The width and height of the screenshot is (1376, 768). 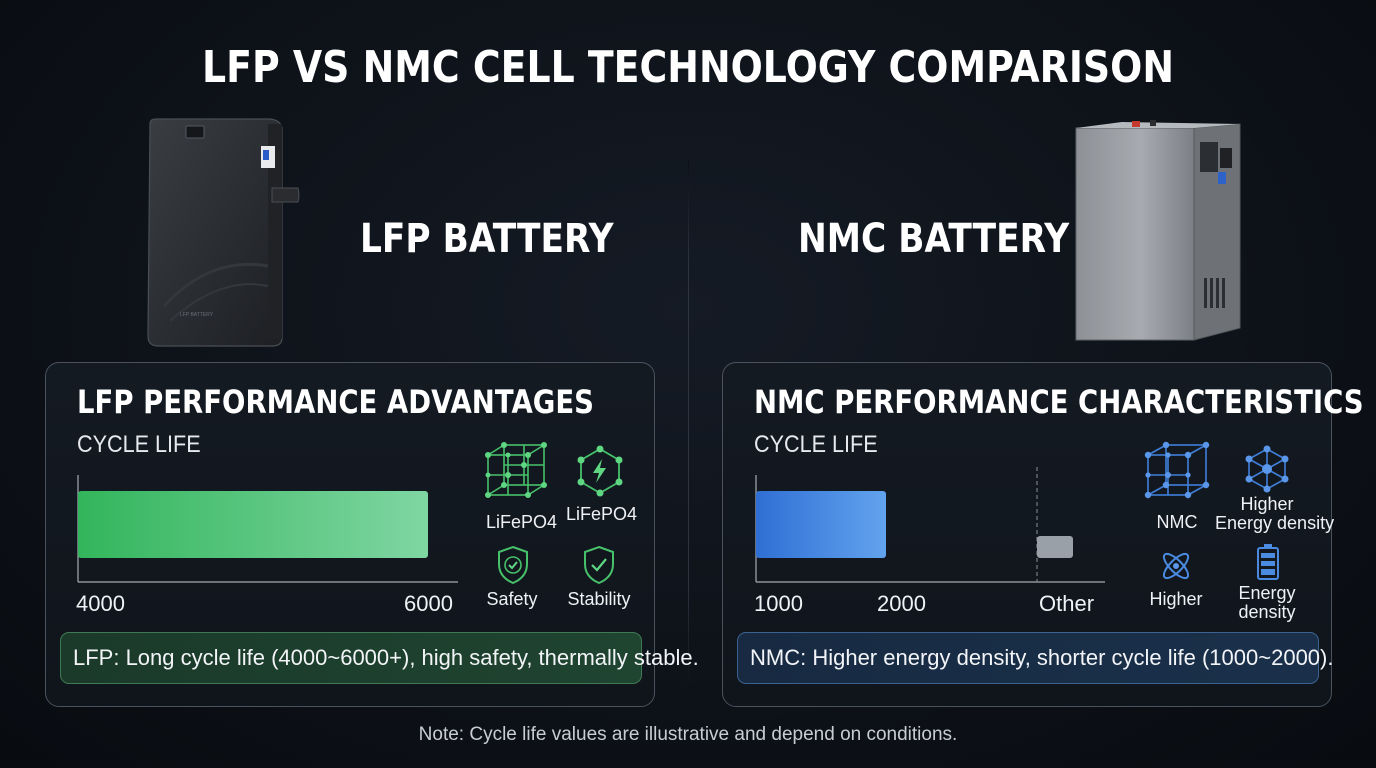 What do you see at coordinates (929, 541) in the screenshot?
I see `nmc-cycle-life-chart: 1000 2000 Other` at bounding box center [929, 541].